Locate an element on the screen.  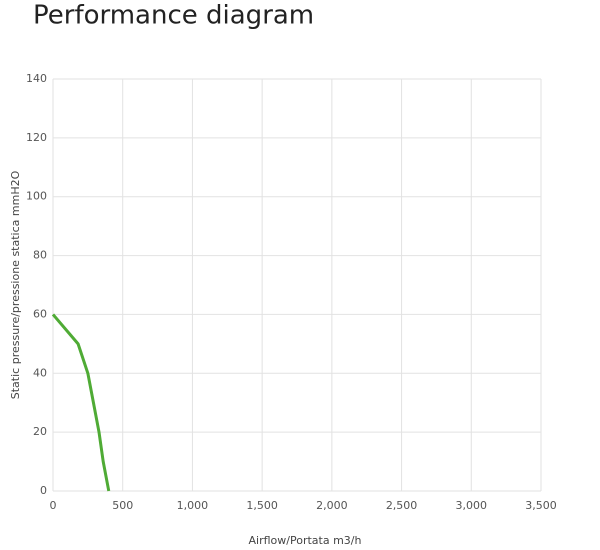
chart-title: Performance diagram is located at coordinates (173, 16).